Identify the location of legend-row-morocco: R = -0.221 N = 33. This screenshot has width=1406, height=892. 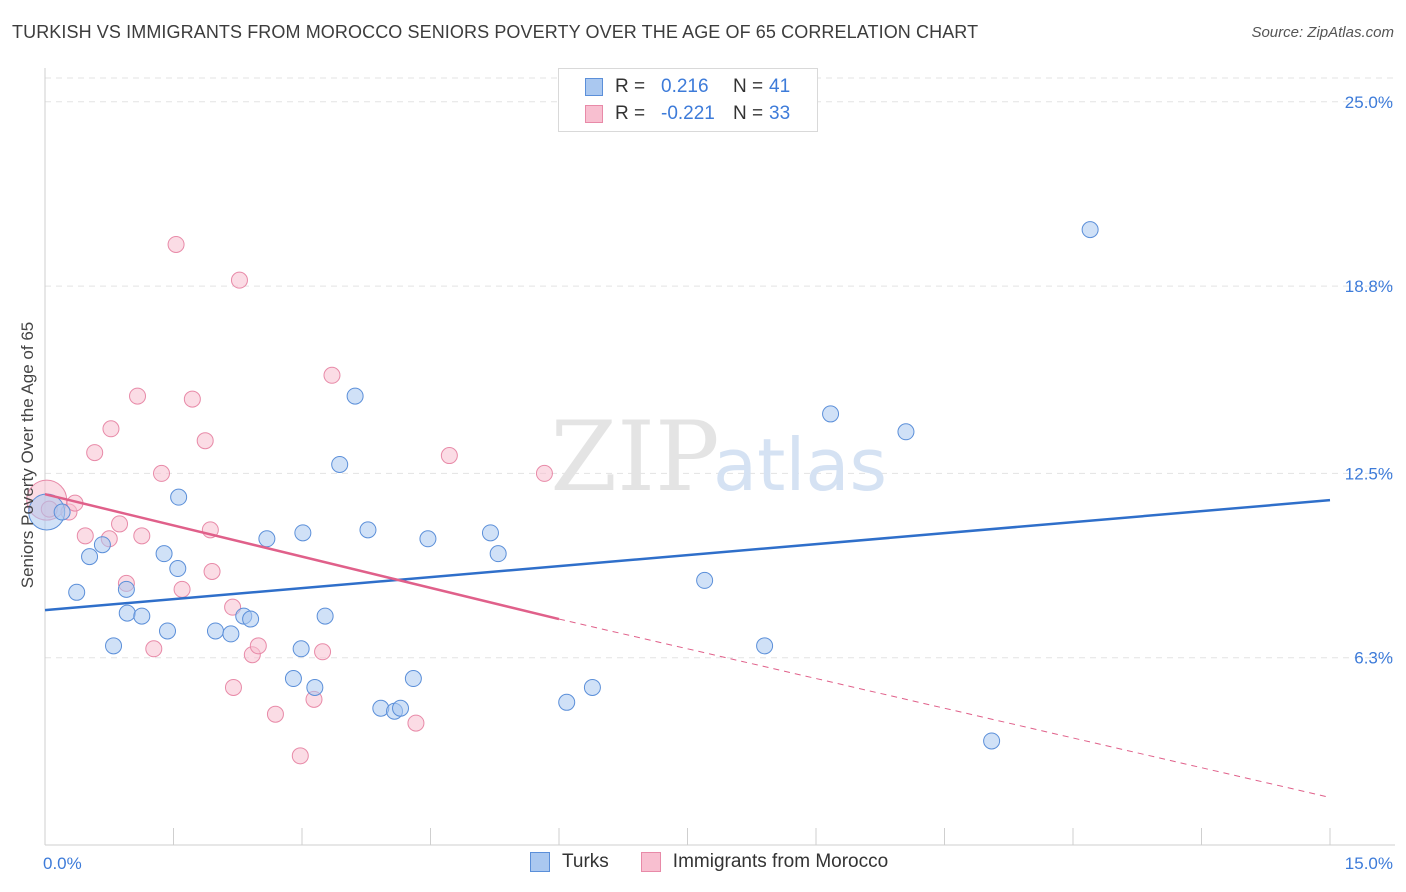
(687, 114).